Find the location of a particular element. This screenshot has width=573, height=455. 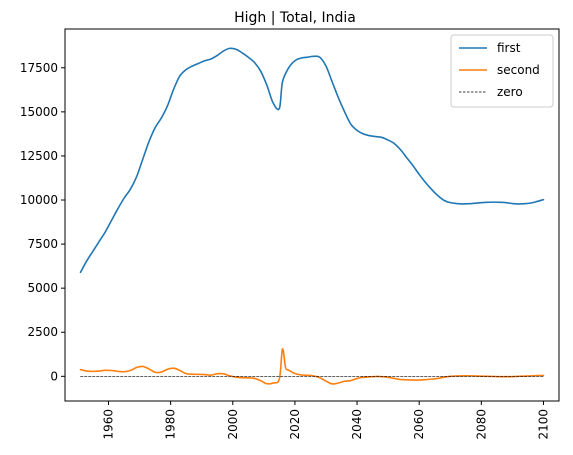

legend-label-first: first is located at coordinates (509, 48).